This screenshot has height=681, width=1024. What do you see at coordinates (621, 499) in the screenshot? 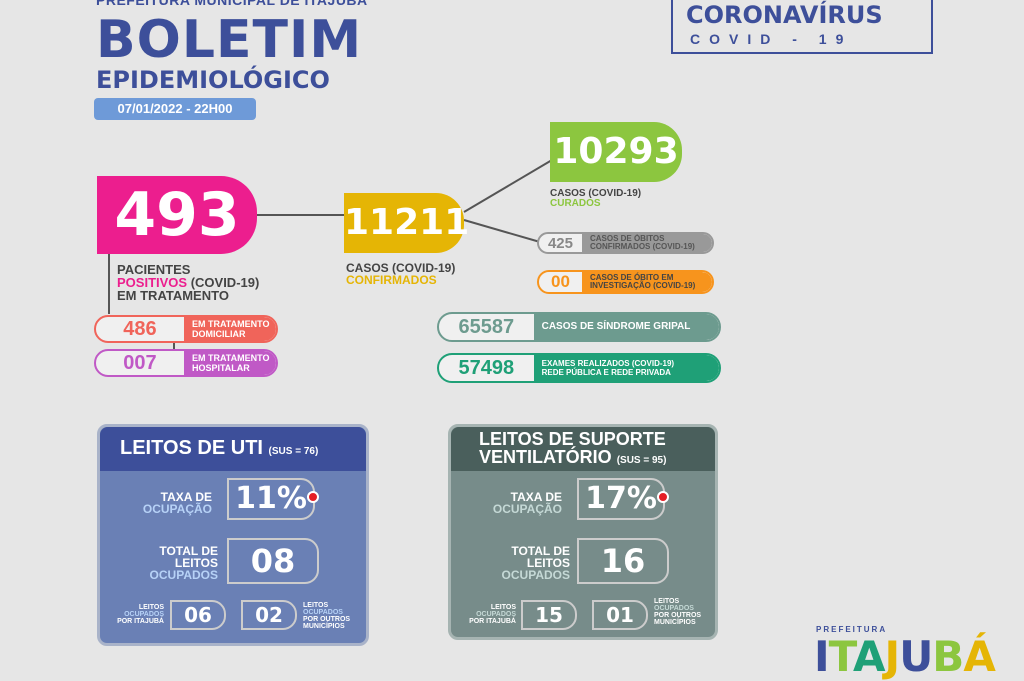
I see `vent-rate-value: 17%` at bounding box center [621, 499].